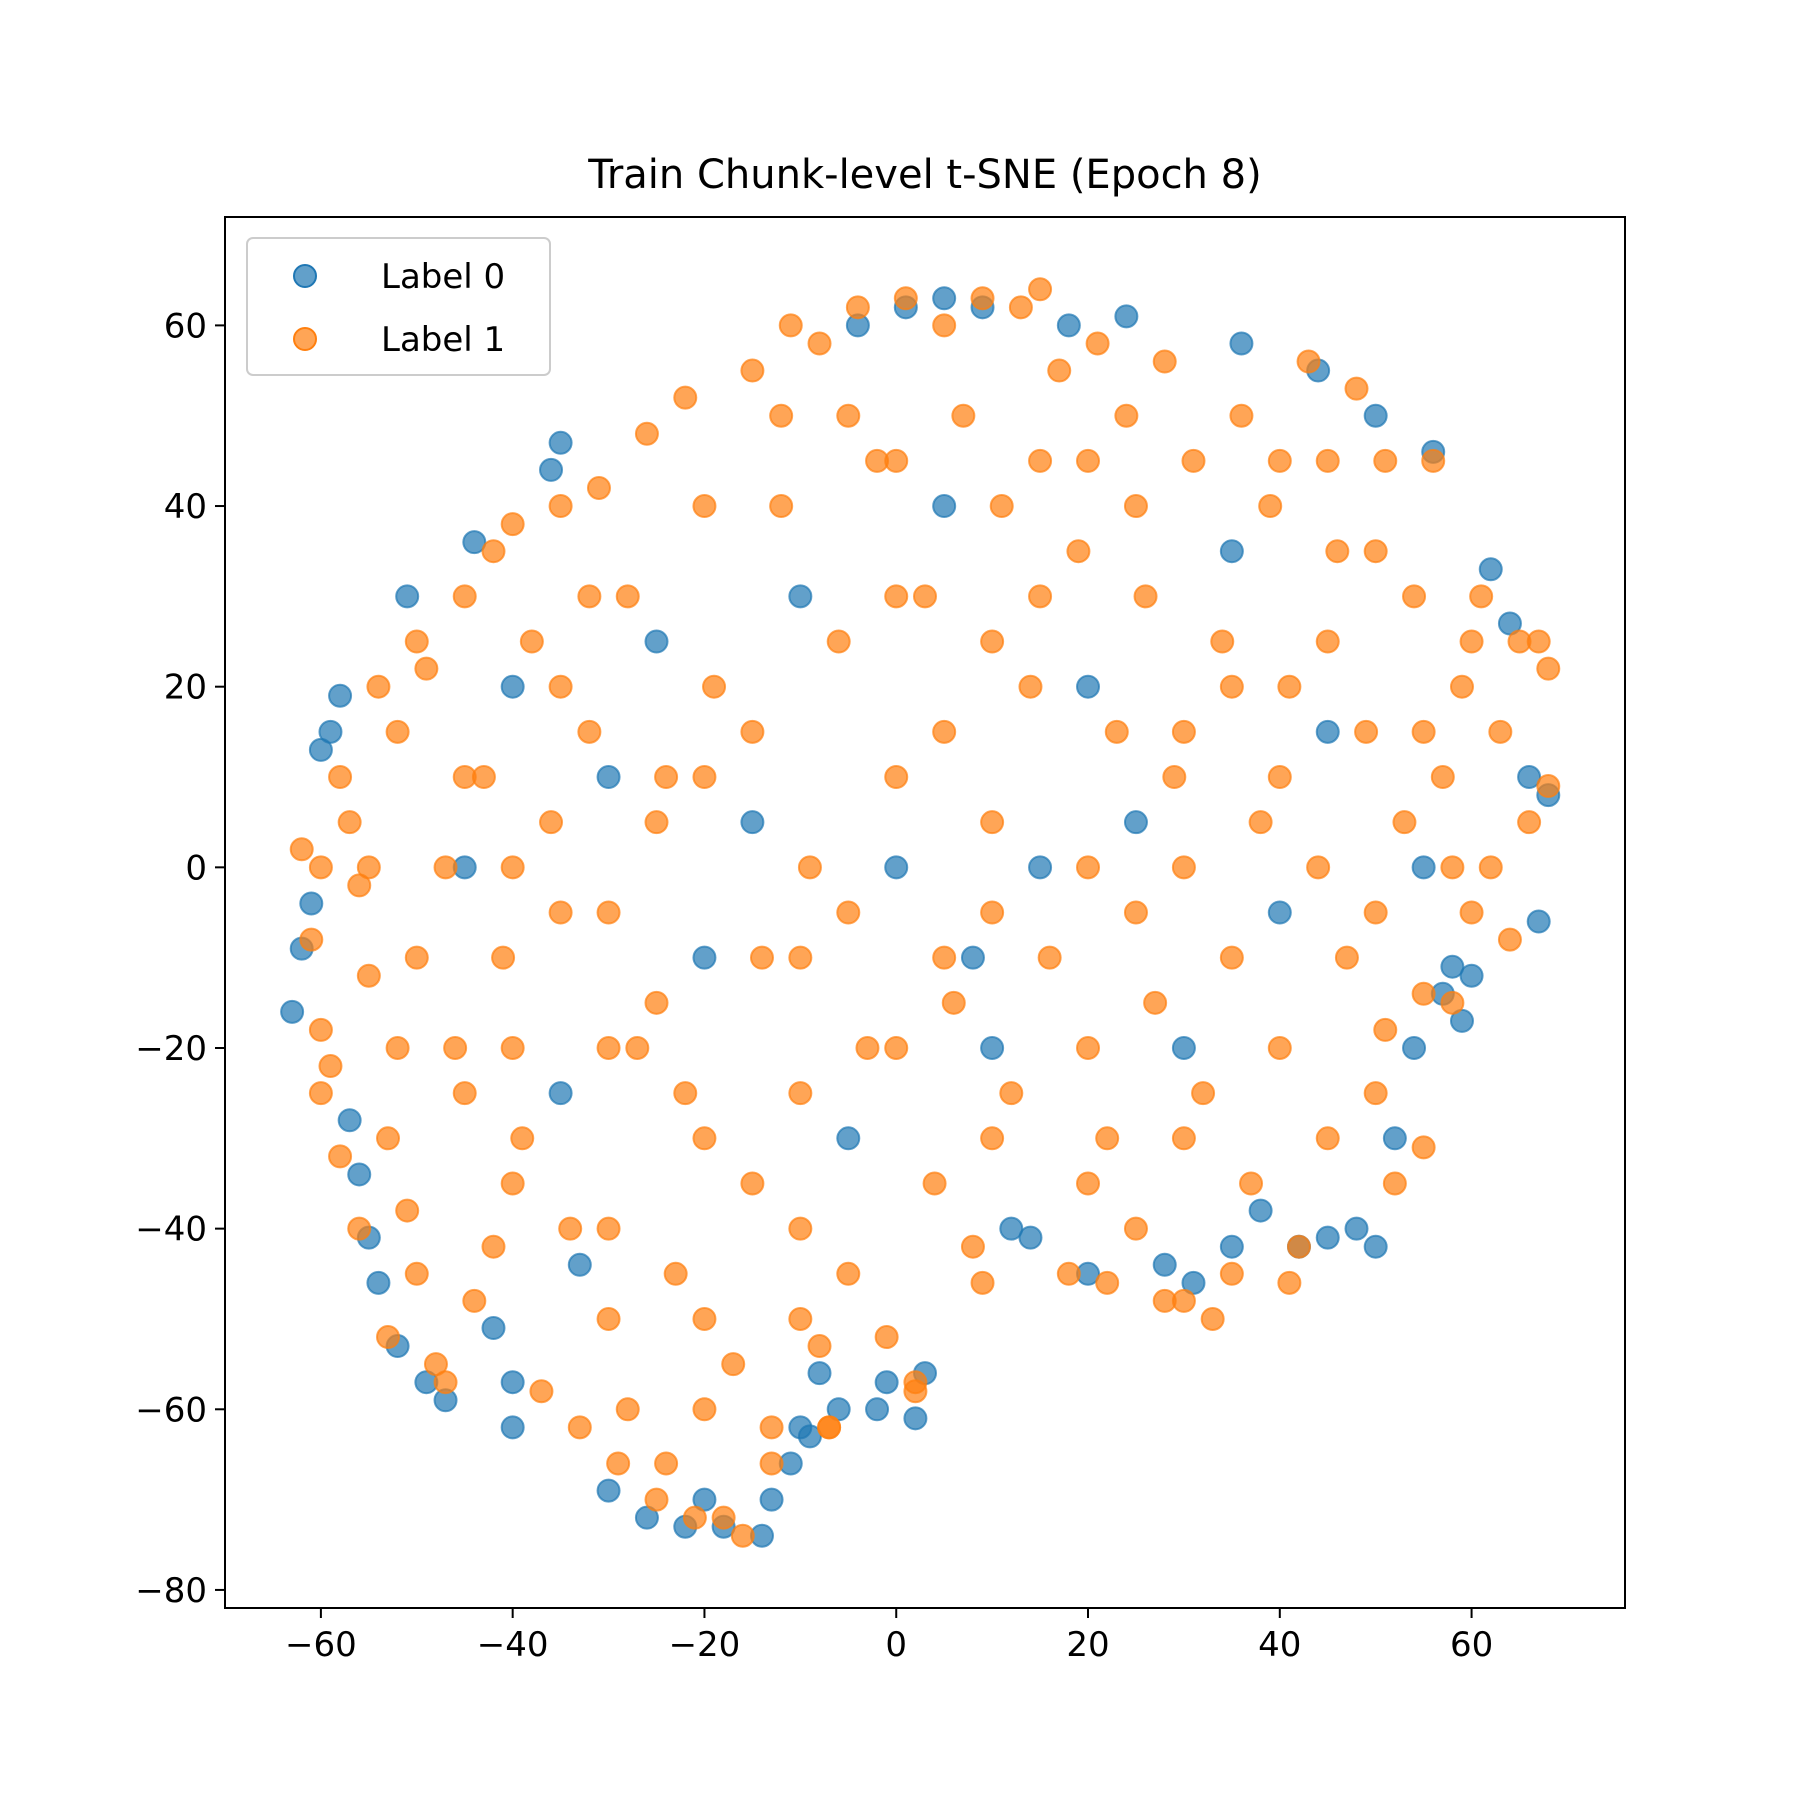  Describe the element at coordinates (171, 1410) in the screenshot. I see `y-tick-label: −60` at that location.